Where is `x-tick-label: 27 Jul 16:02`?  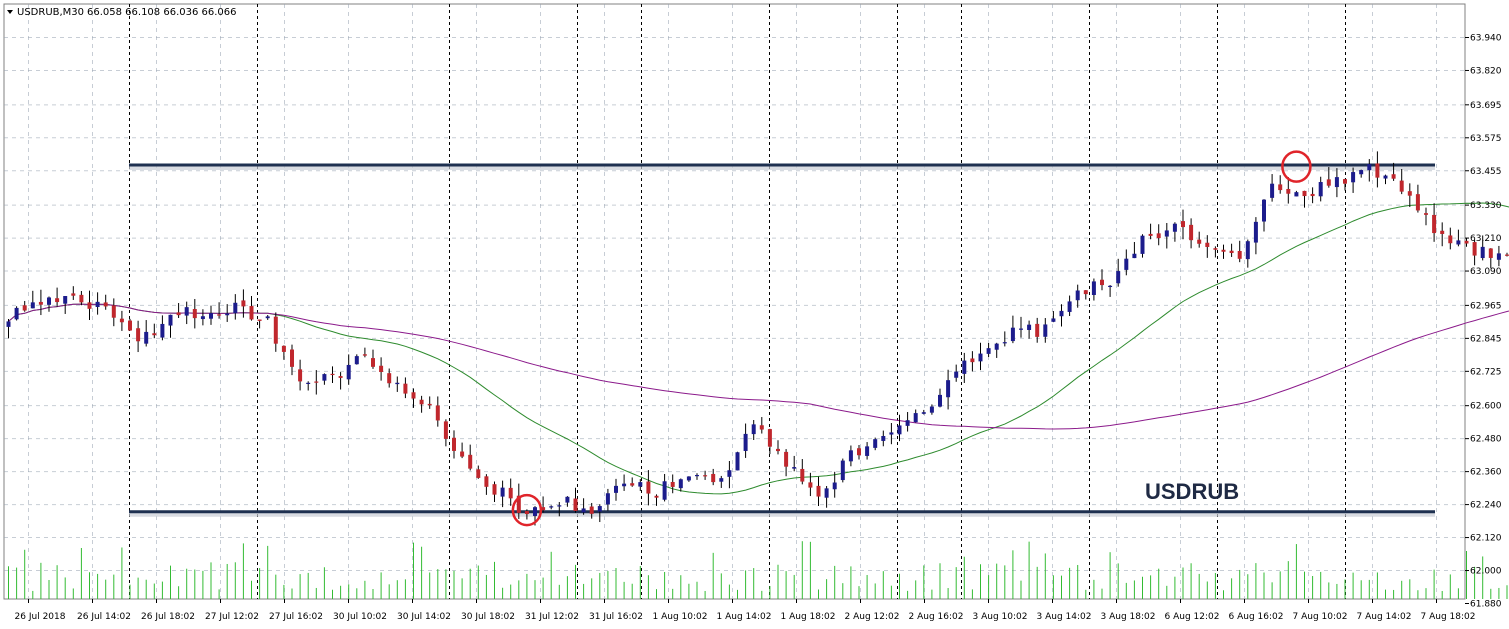
x-tick-label: 27 Jul 16:02 is located at coordinates (296, 617).